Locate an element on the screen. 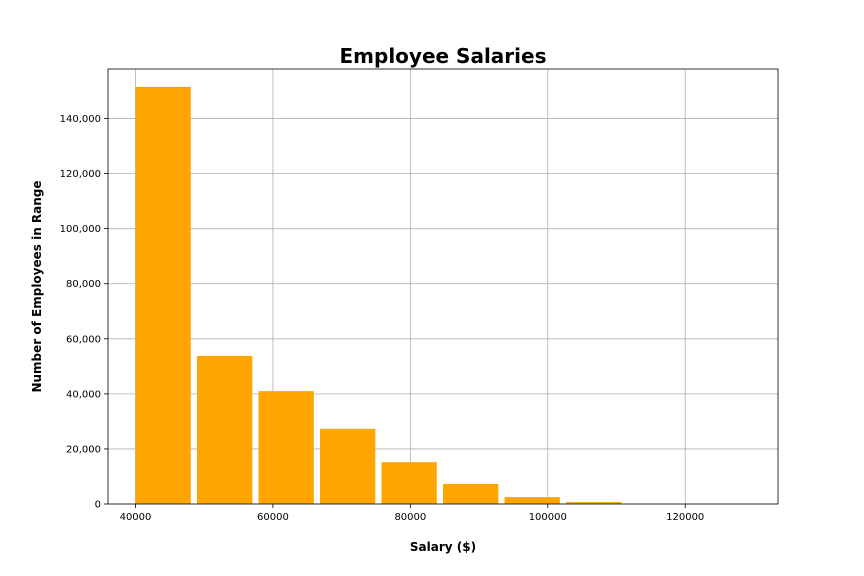  y-tick-label: 0 is located at coordinates (98, 505).